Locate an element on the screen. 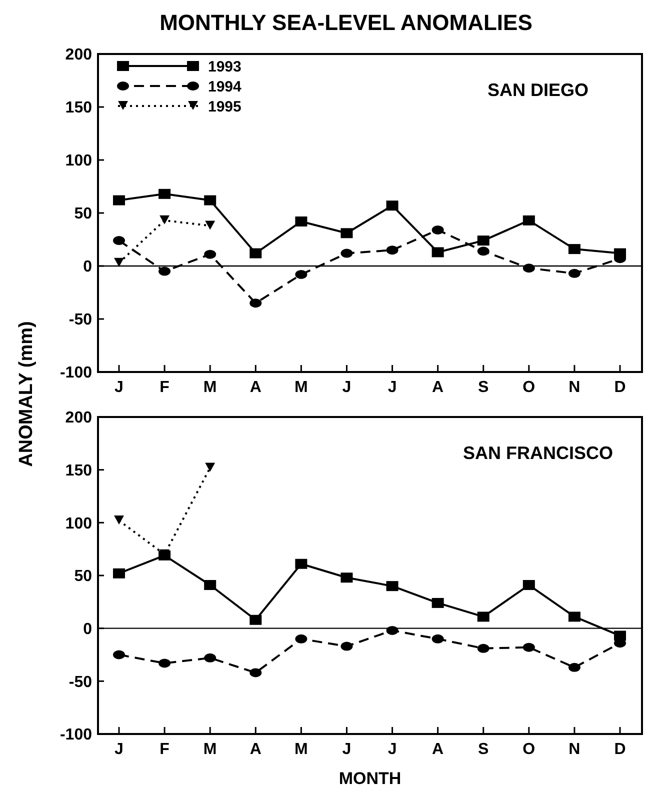 The height and width of the screenshot is (798, 646). x-axis-title: MONTH is located at coordinates (370, 778).